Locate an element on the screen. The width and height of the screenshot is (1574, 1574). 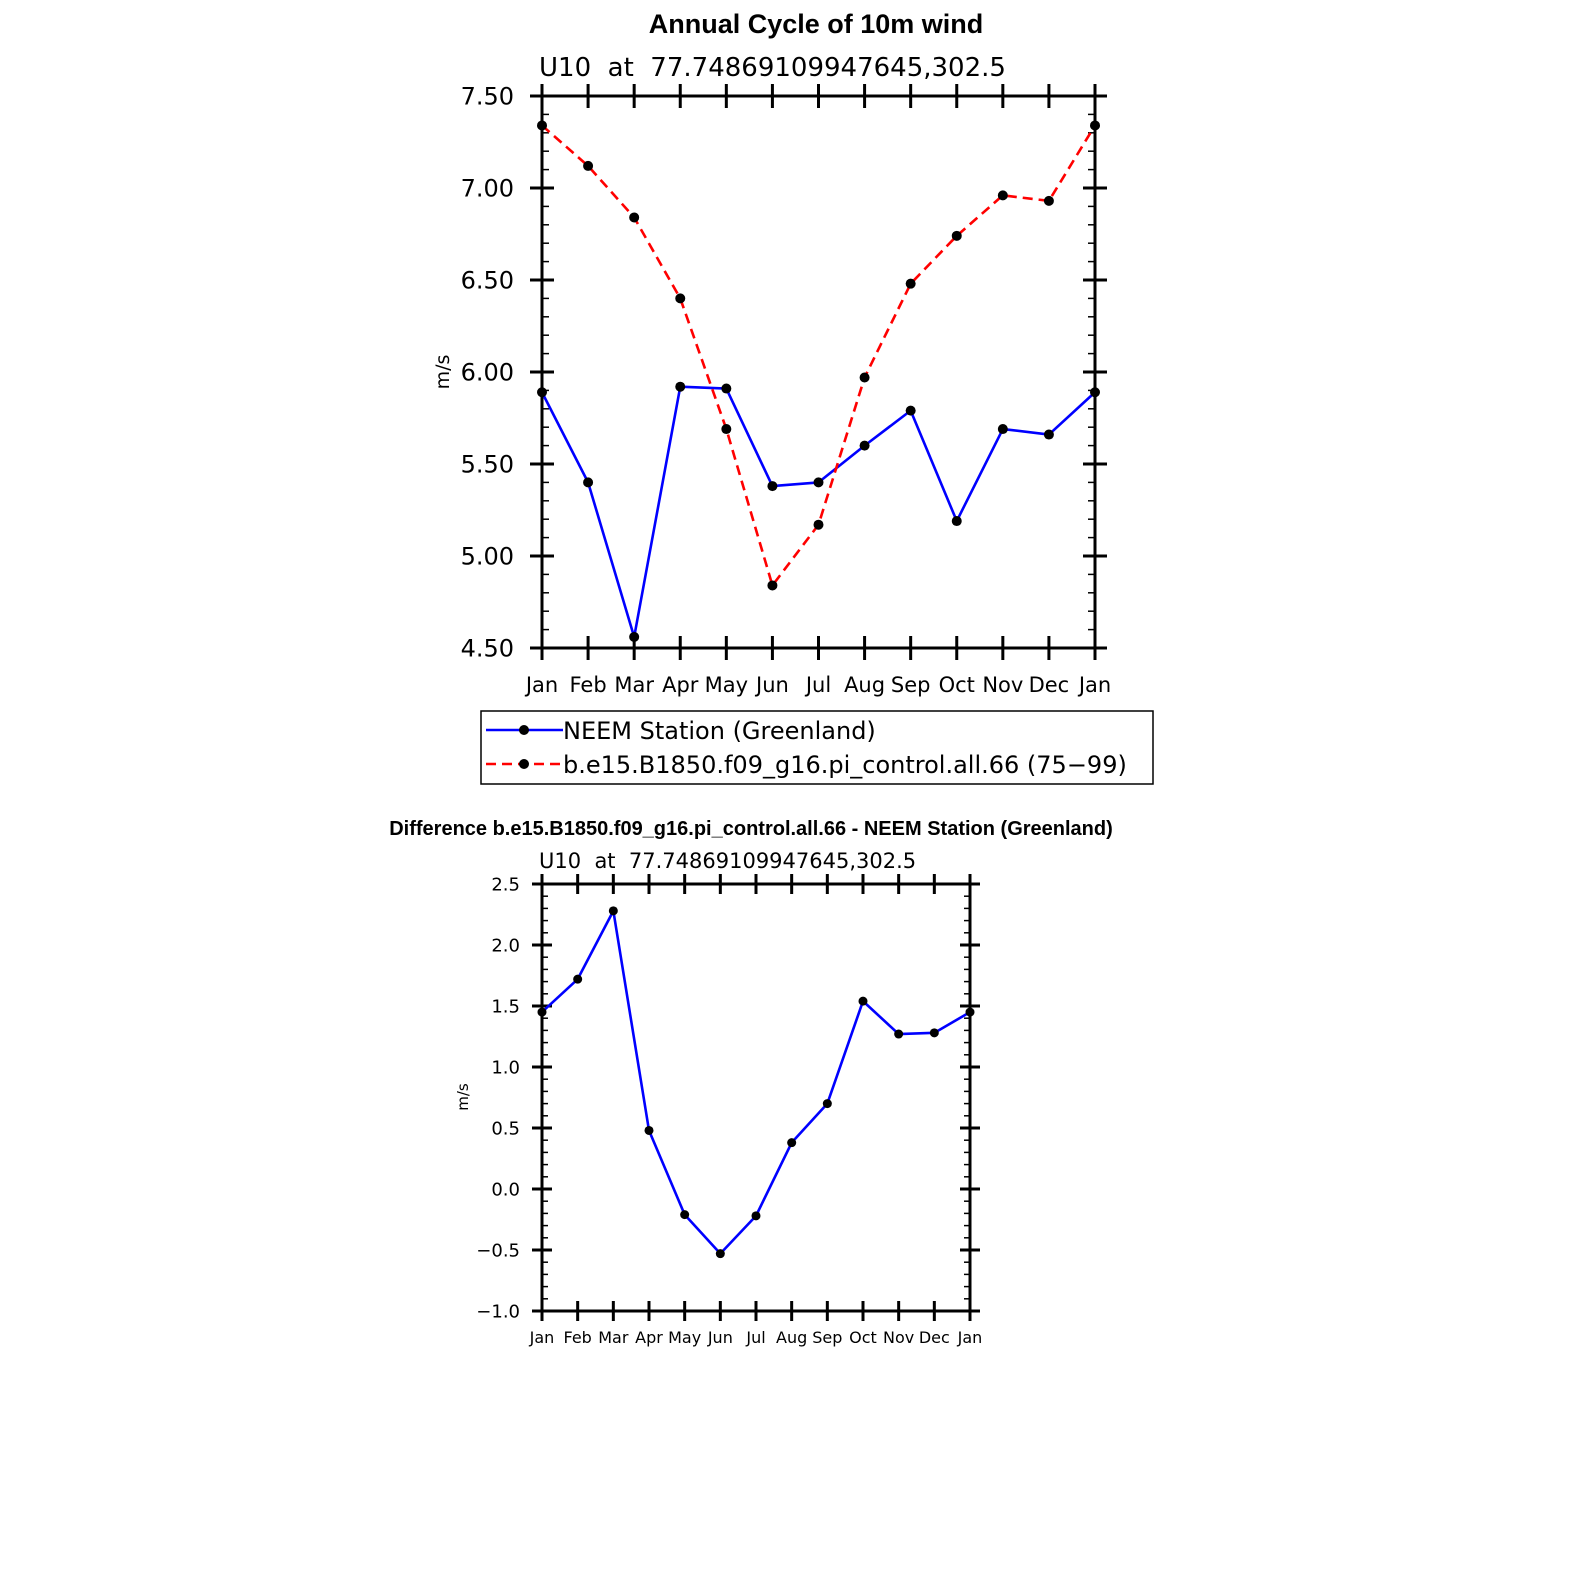
y-tick-label: 4.50 is located at coordinates (487, 649).